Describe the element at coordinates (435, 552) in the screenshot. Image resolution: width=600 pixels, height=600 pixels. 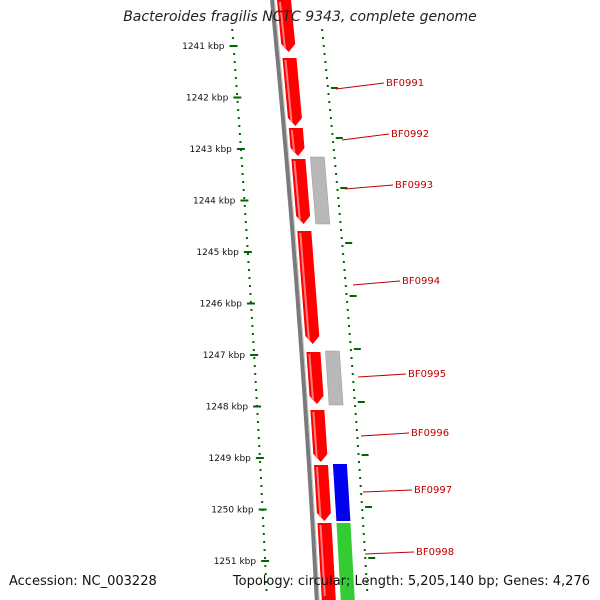
I see `gene-label: BF0998` at that location.